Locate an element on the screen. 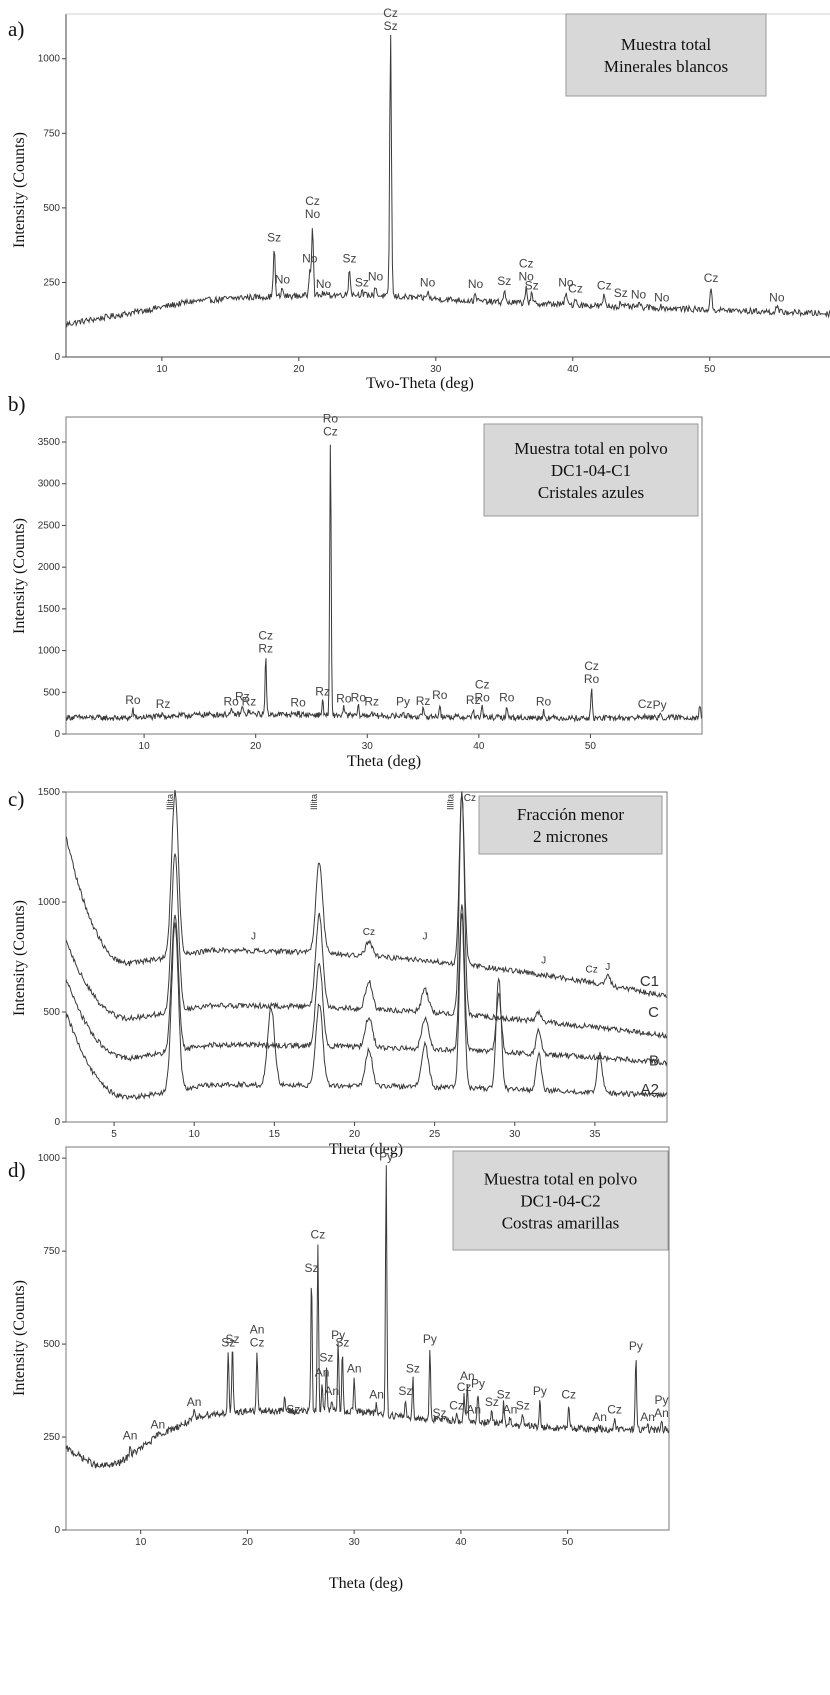 Image resolution: width=830 pixels, height=1695 pixels. legend-line: Fracción menor is located at coordinates (570, 814).